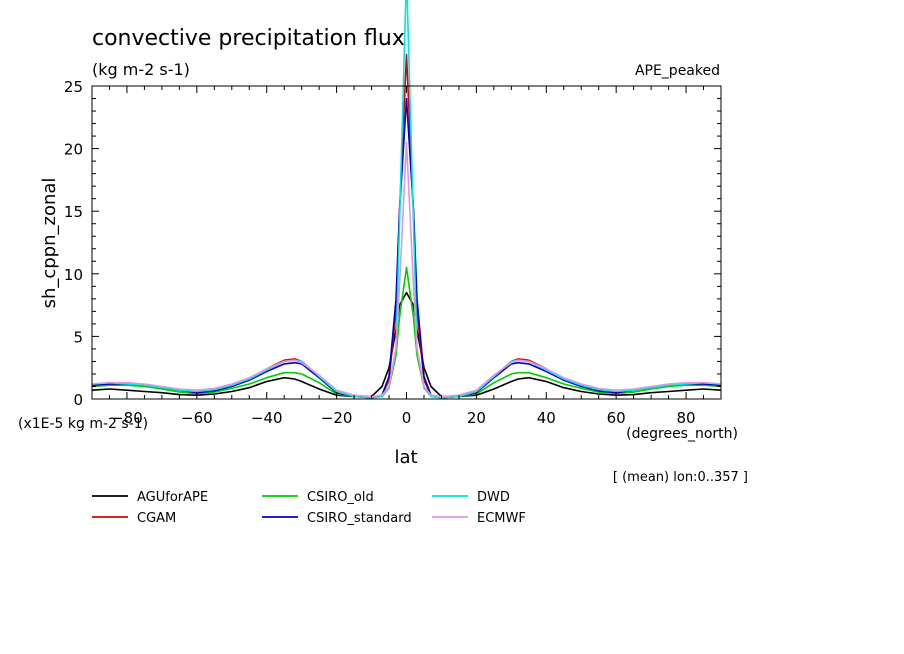 This screenshot has height=654, width=904. What do you see at coordinates (407, 418) in the screenshot?
I see `x-tick-label: 0` at bounding box center [407, 418].